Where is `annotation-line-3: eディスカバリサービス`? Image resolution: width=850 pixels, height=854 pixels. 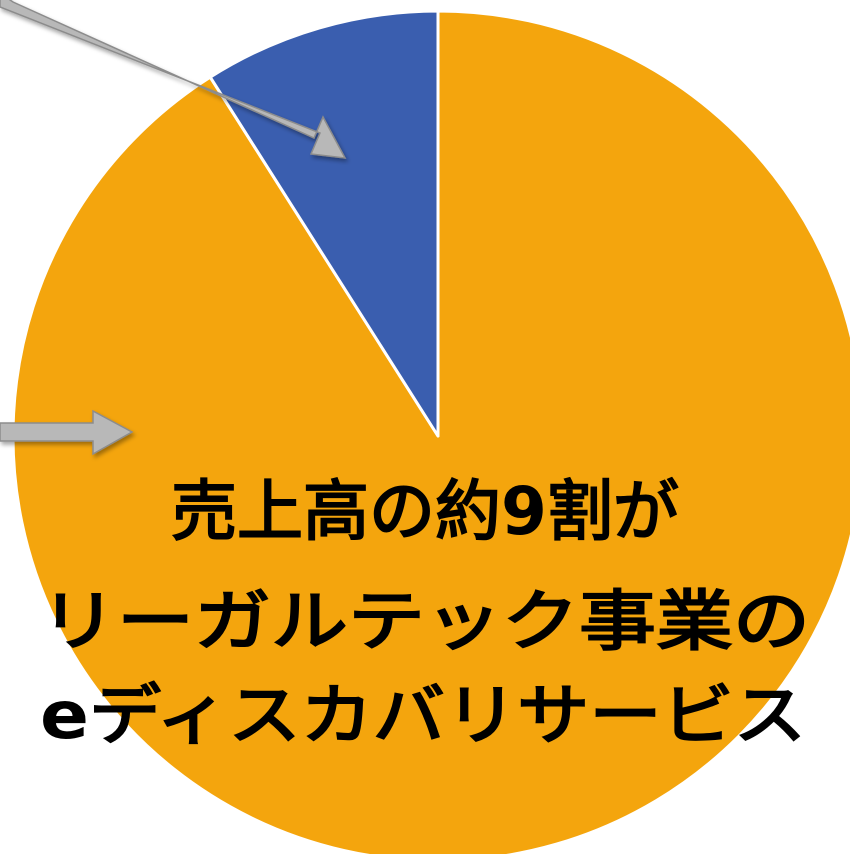 annotation-line-3: eディスカバリサービス is located at coordinates (423, 715).